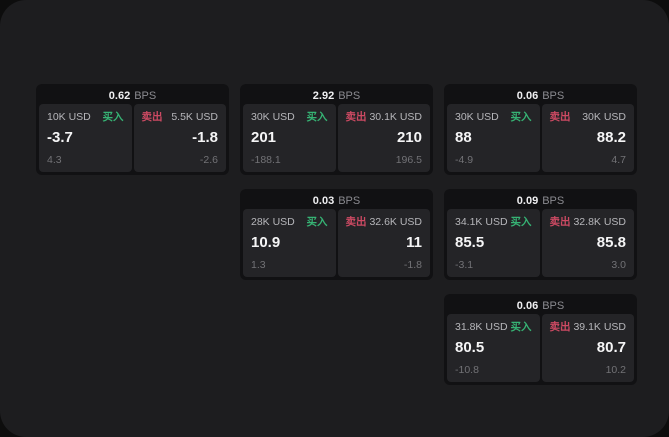 This screenshot has width=669, height=437. I want to click on buy-sub-value: -10.8, so click(467, 370).